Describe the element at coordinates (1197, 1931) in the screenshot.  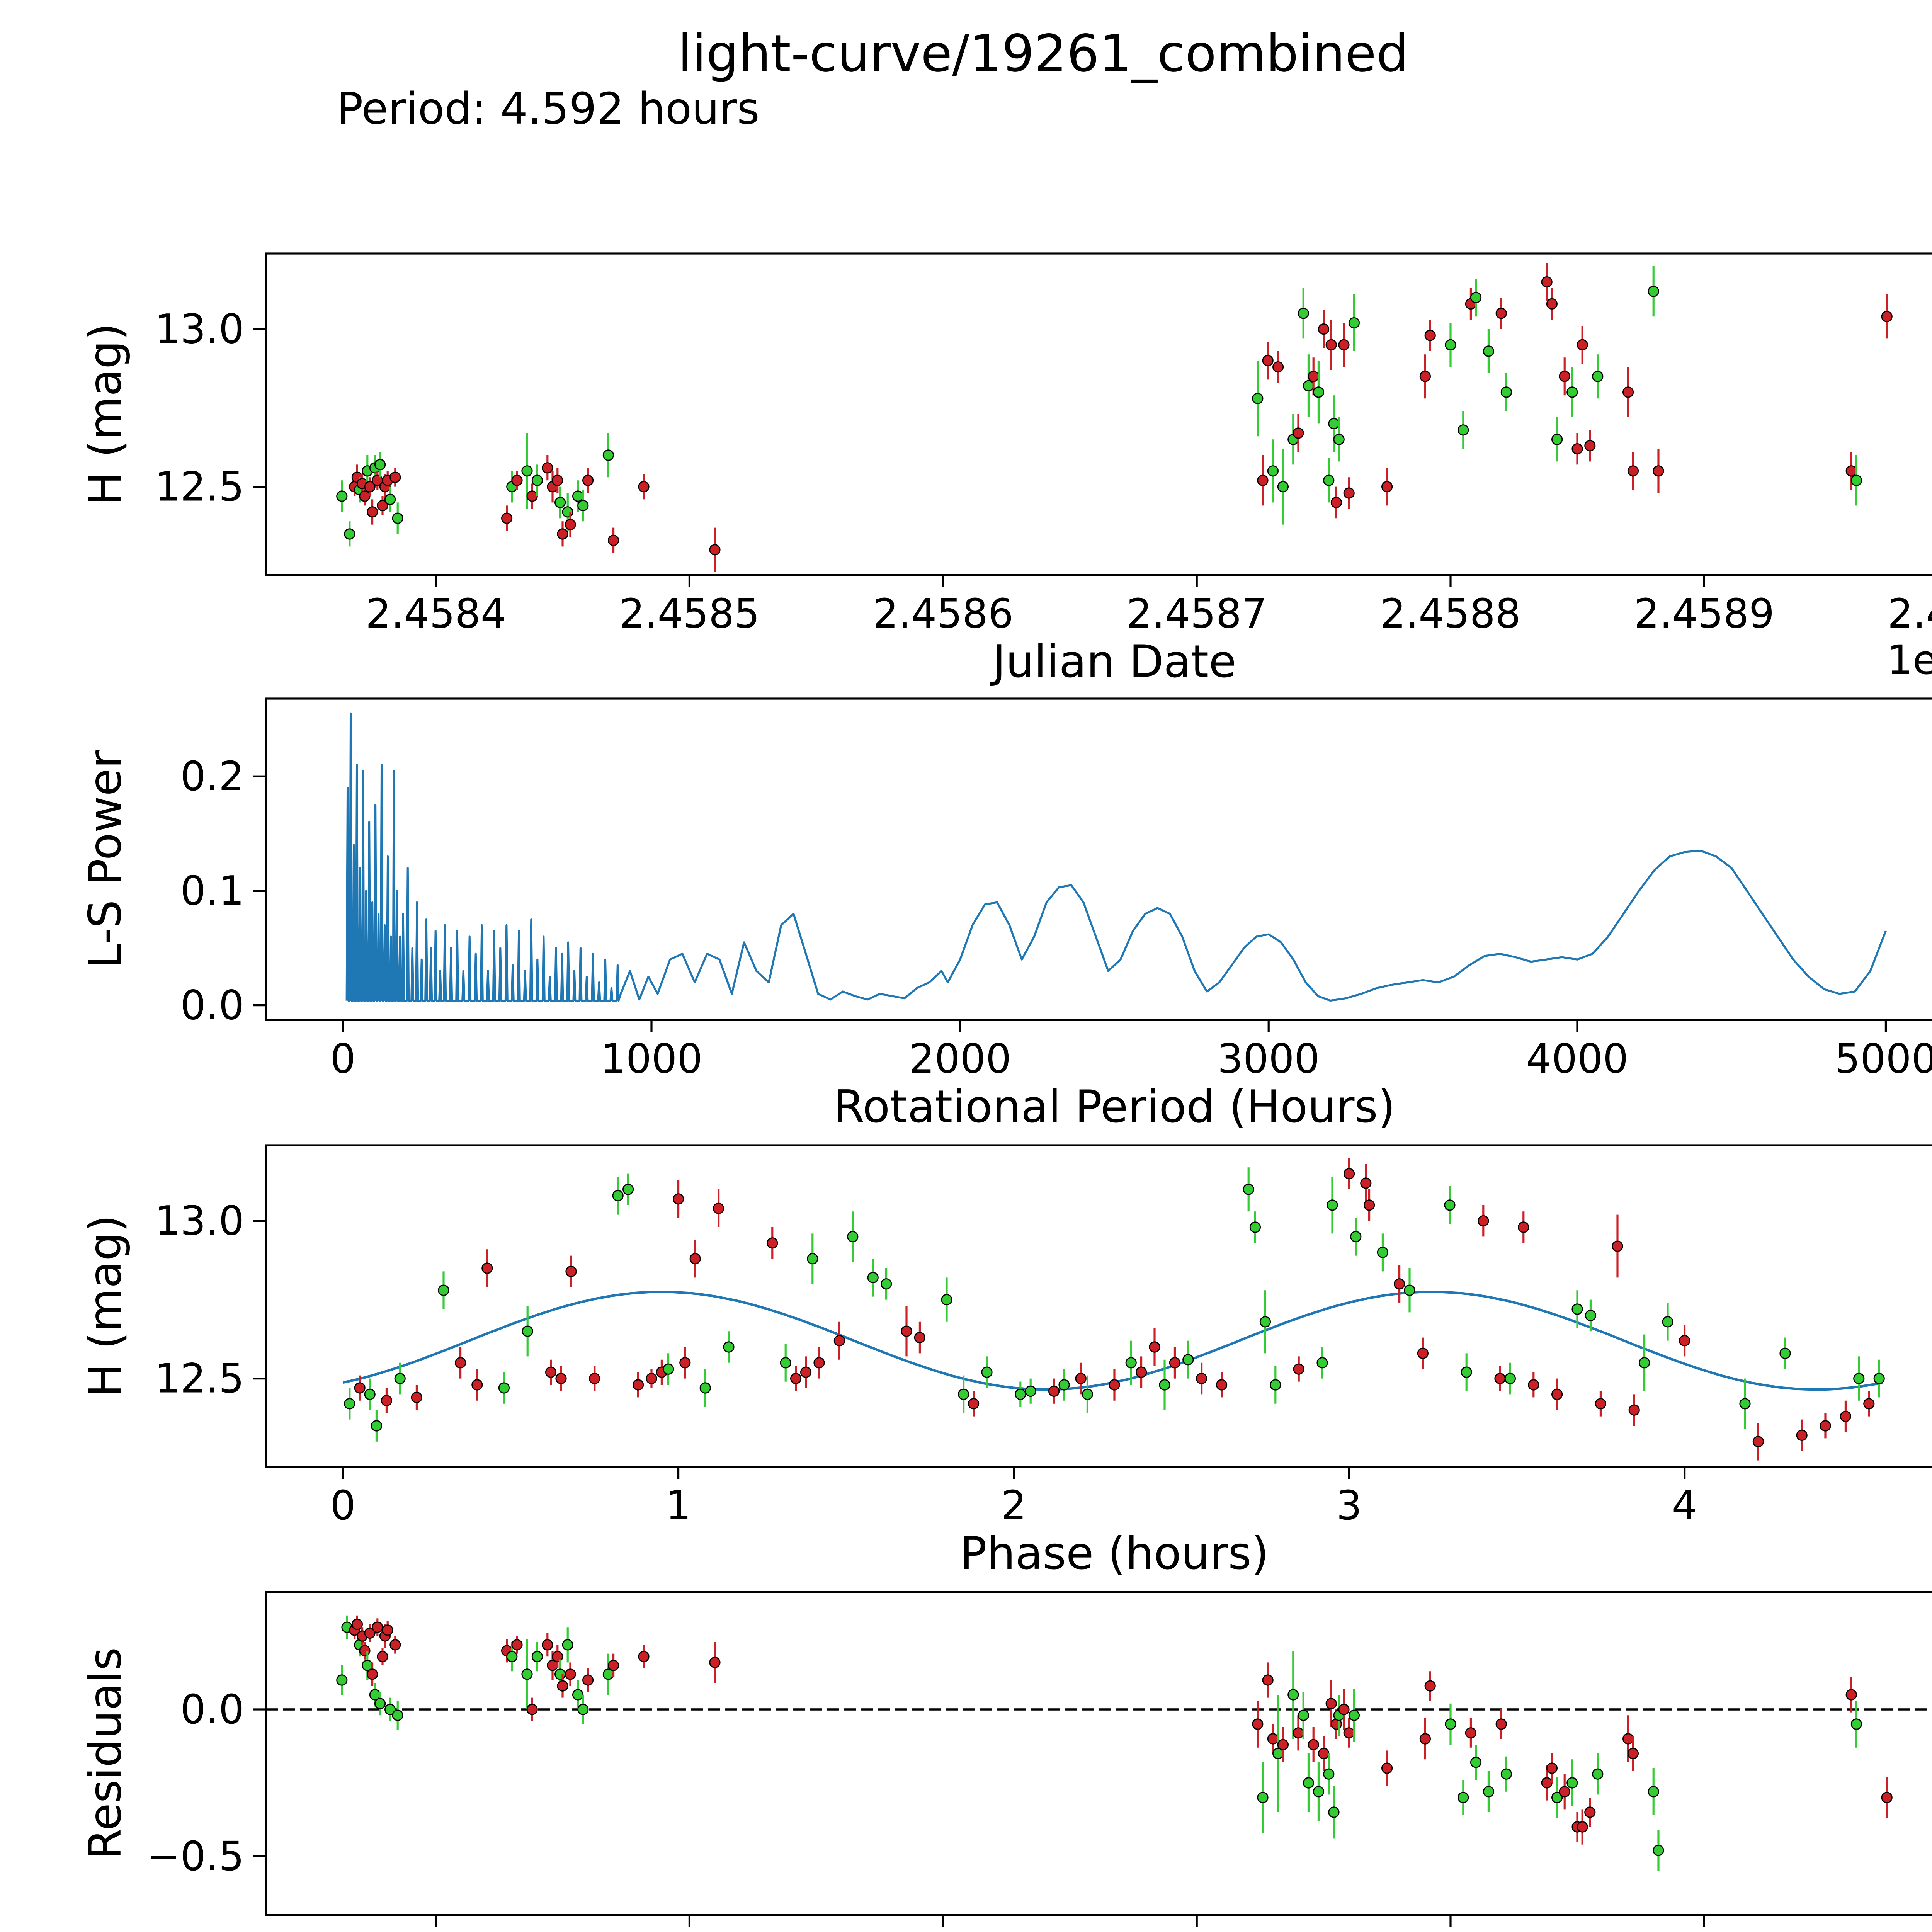
I see `x-tick-label: 2.4587` at that location.